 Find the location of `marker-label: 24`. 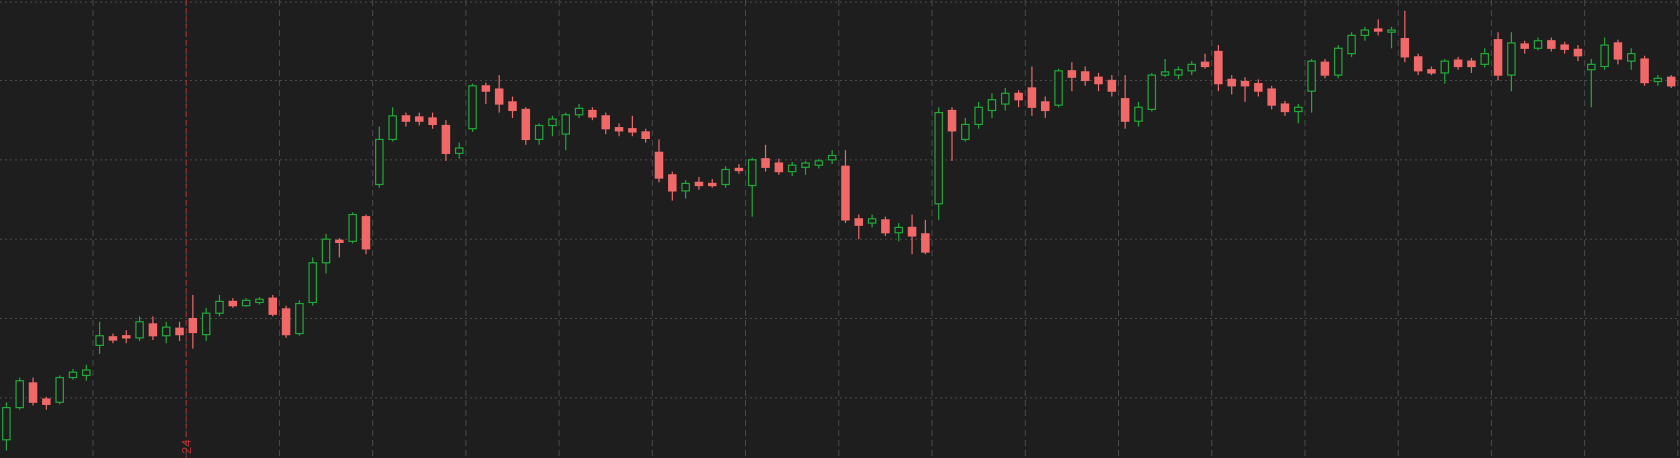

marker-label: 24 is located at coordinates (186, 447).